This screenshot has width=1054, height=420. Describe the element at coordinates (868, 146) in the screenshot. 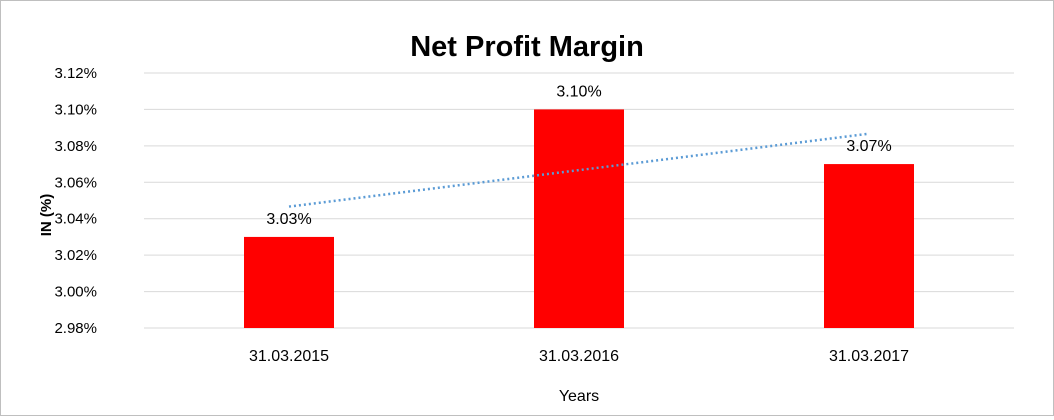

I see `data-label: 3.07%` at that location.